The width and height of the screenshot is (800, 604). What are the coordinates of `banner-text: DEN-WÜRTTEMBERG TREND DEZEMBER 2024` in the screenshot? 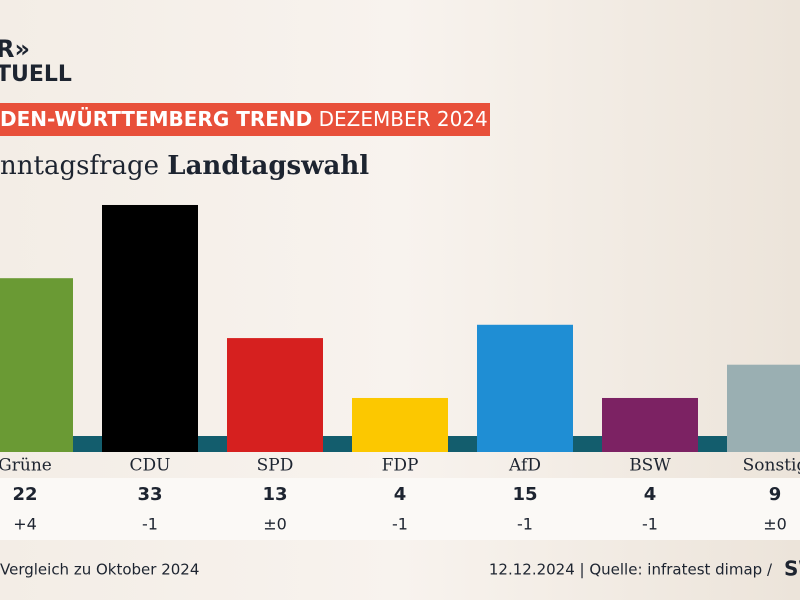 It's located at (244, 119).